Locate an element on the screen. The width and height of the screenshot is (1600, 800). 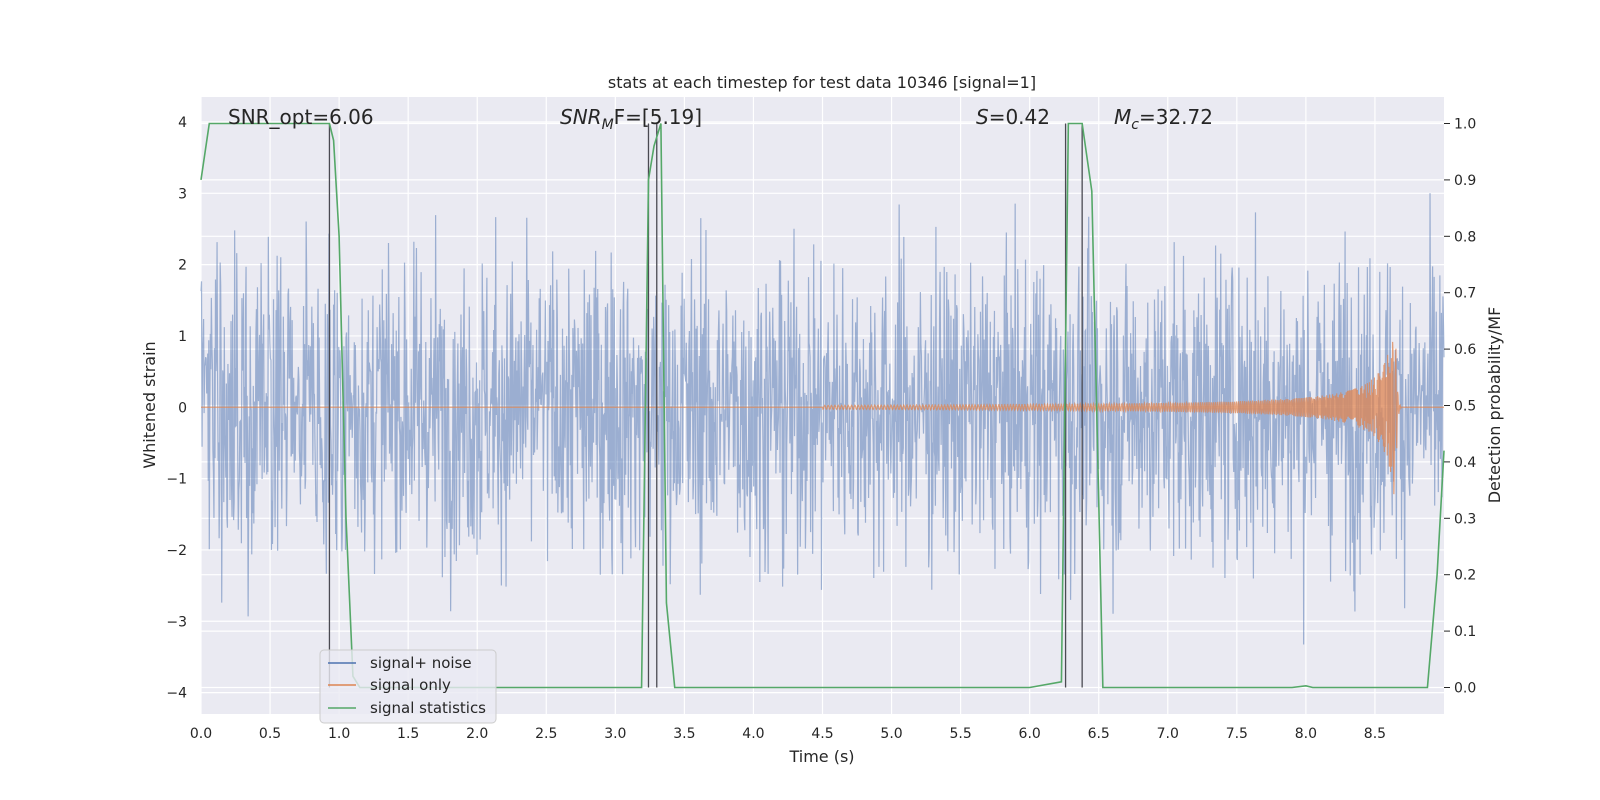
x-tick-label: 1.5 is located at coordinates (408, 734).